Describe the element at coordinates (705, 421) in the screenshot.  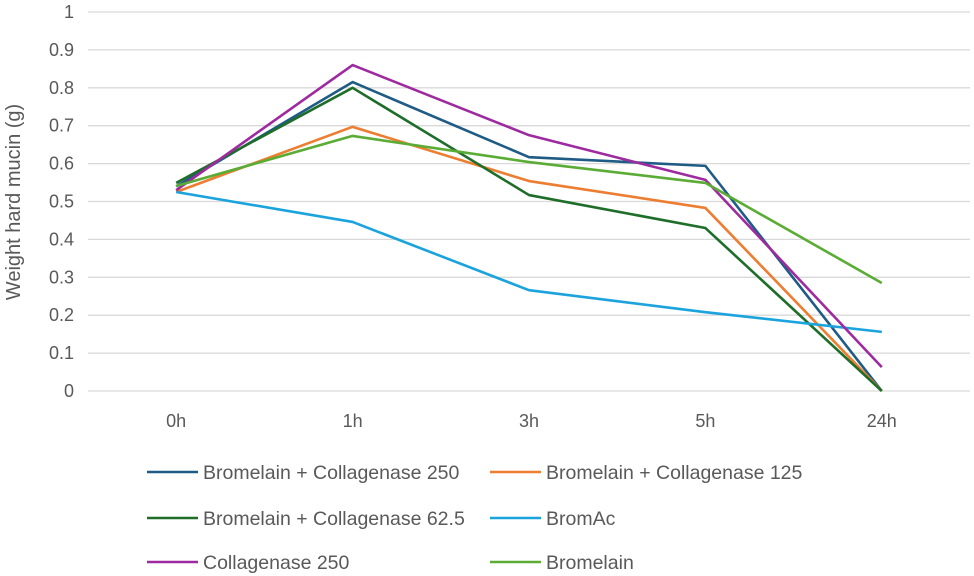
I see `x-tick-label: 5h` at that location.